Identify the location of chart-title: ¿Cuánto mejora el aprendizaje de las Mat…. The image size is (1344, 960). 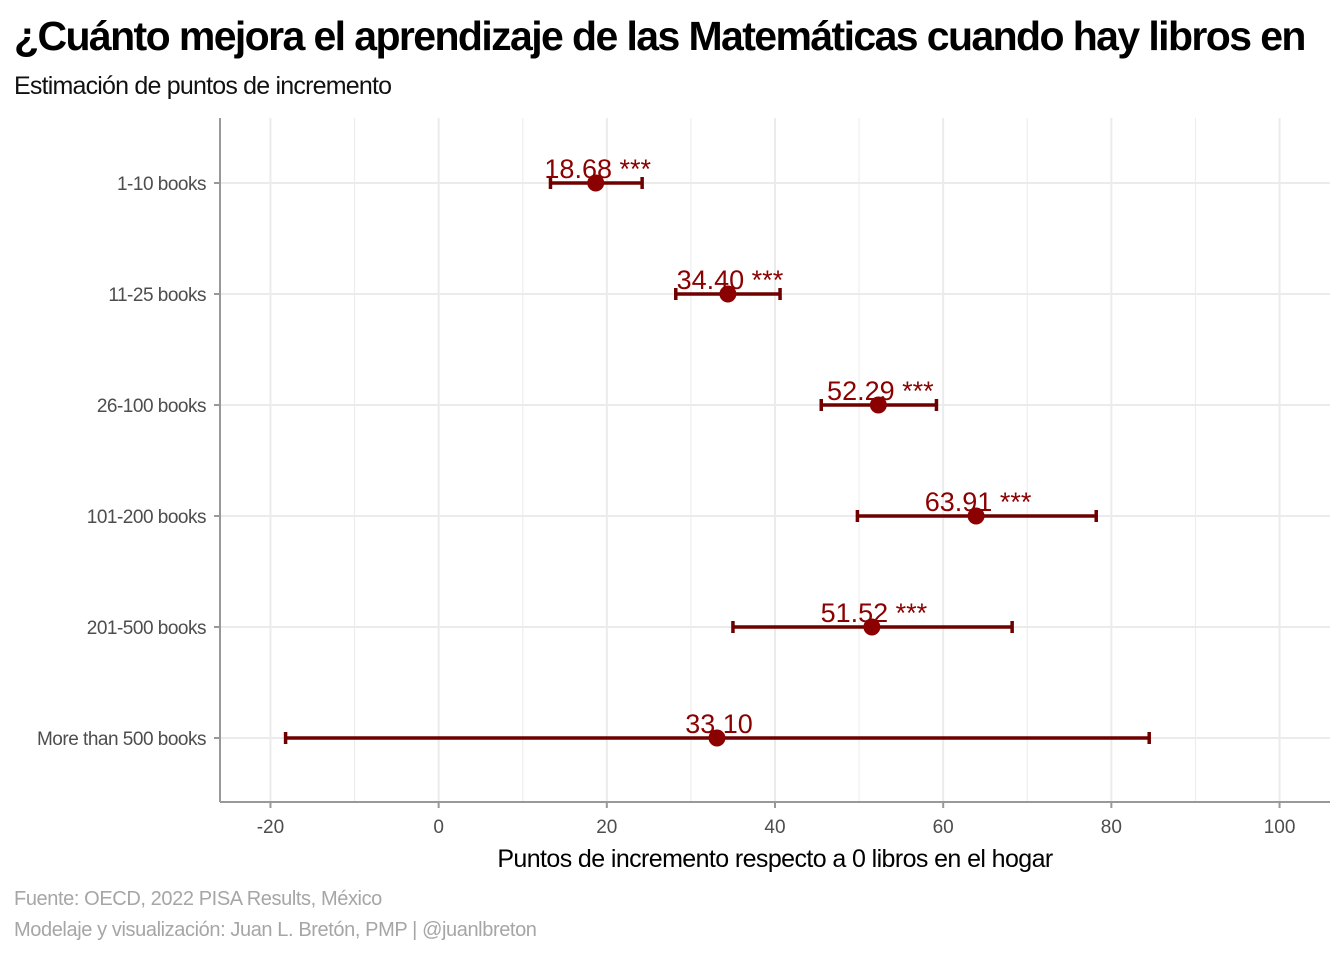
(660, 36).